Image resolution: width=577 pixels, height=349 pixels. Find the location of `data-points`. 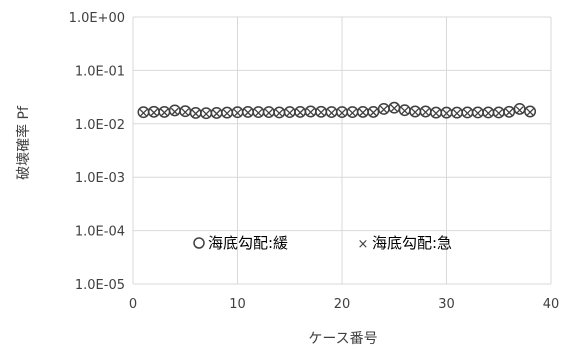

data-points is located at coordinates (337, 110).